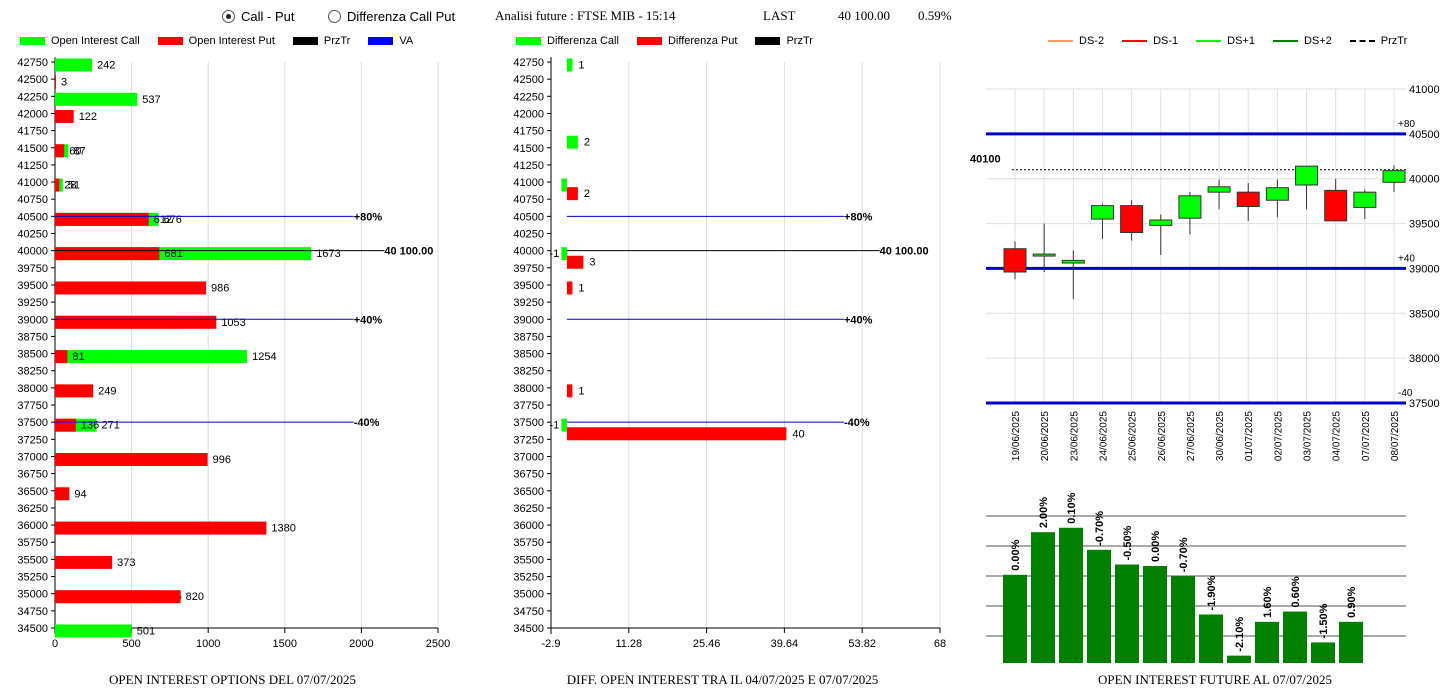 The height and width of the screenshot is (693, 1447). Describe the element at coordinates (32, 560) in the screenshot. I see `left-y-tick-label: 35500` at that location.